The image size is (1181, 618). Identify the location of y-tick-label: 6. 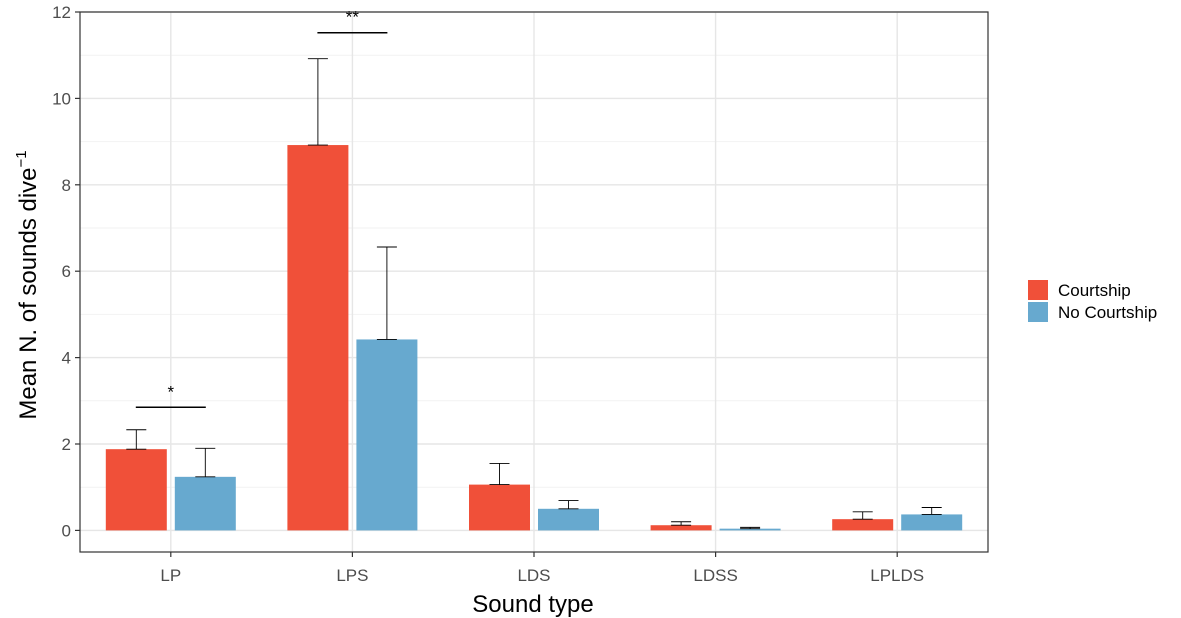
(66, 271).